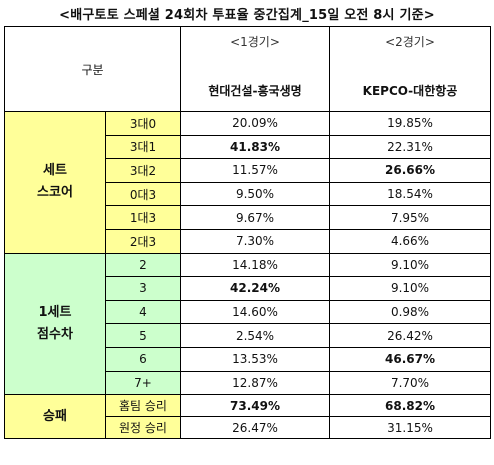 Image resolution: width=494 pixels, height=465 pixels. What do you see at coordinates (255, 123) in the screenshot?
I see `match1-value: 20.09%` at bounding box center [255, 123].